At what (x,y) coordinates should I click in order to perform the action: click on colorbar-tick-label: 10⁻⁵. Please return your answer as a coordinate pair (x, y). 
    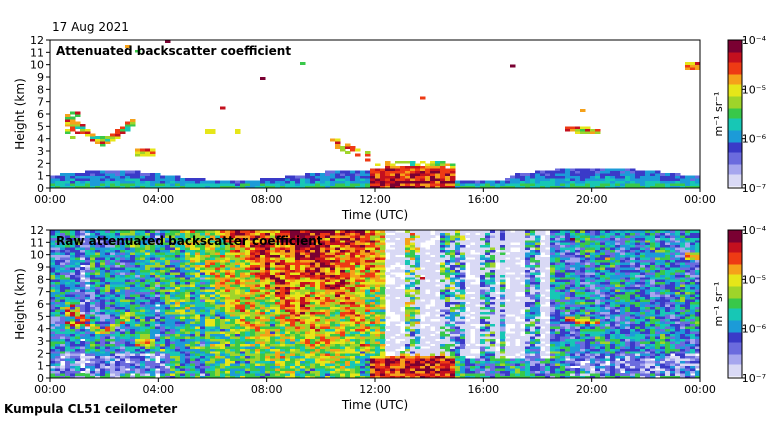
    Looking at the image, I should click on (754, 89).